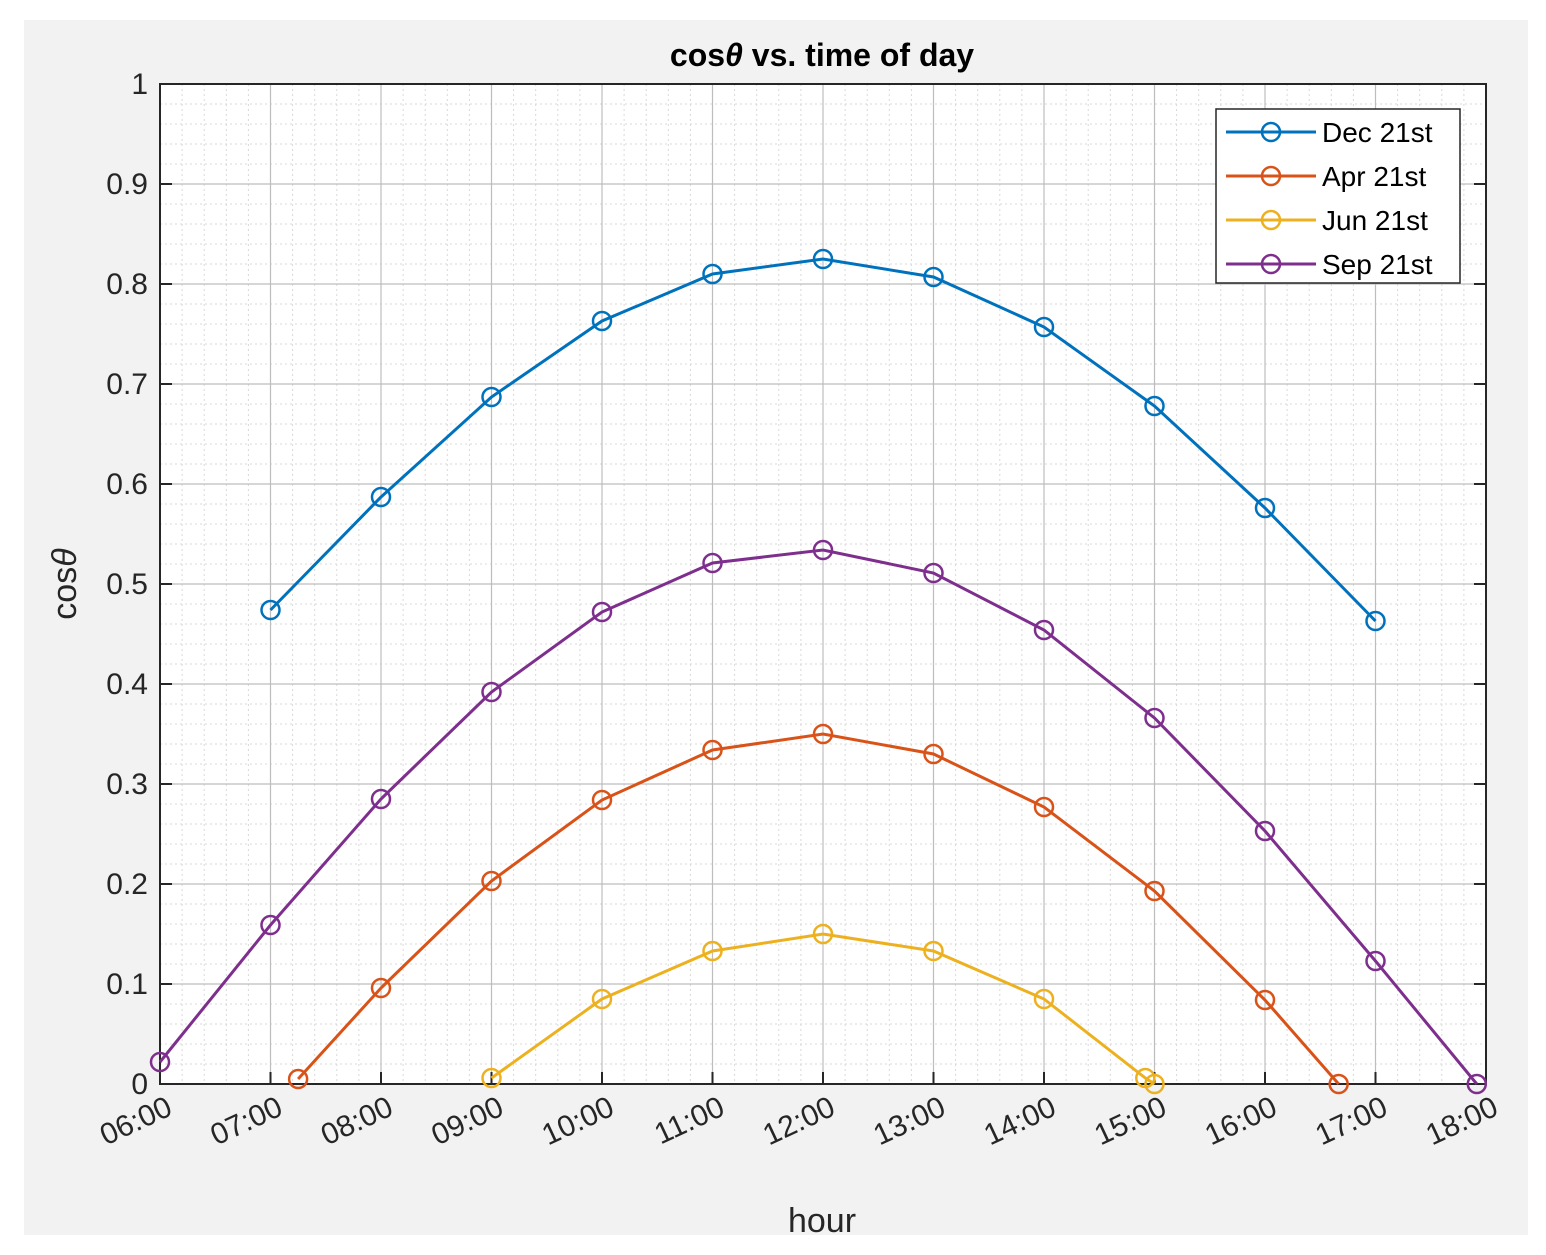 This screenshot has width=1546, height=1255. I want to click on x-tick-label: 18:00, so click(1462, 1121).